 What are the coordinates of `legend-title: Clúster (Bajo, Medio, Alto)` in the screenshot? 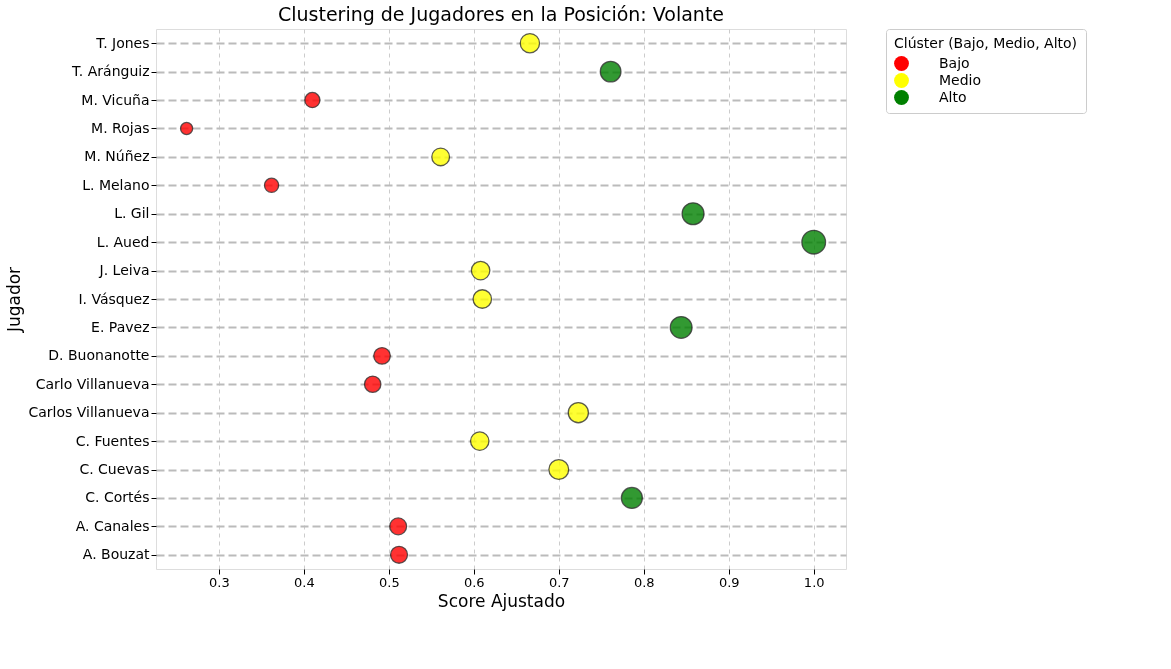 It's located at (986, 43).